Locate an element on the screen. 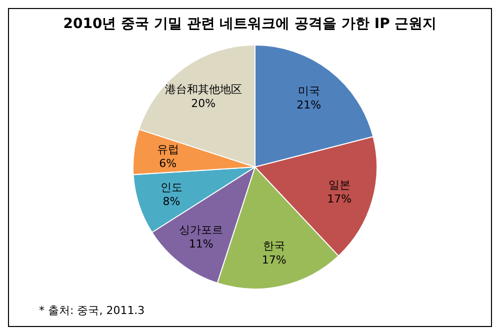 This screenshot has height=335, width=500. slice-label: 싱가포르 is located at coordinates (201, 229).